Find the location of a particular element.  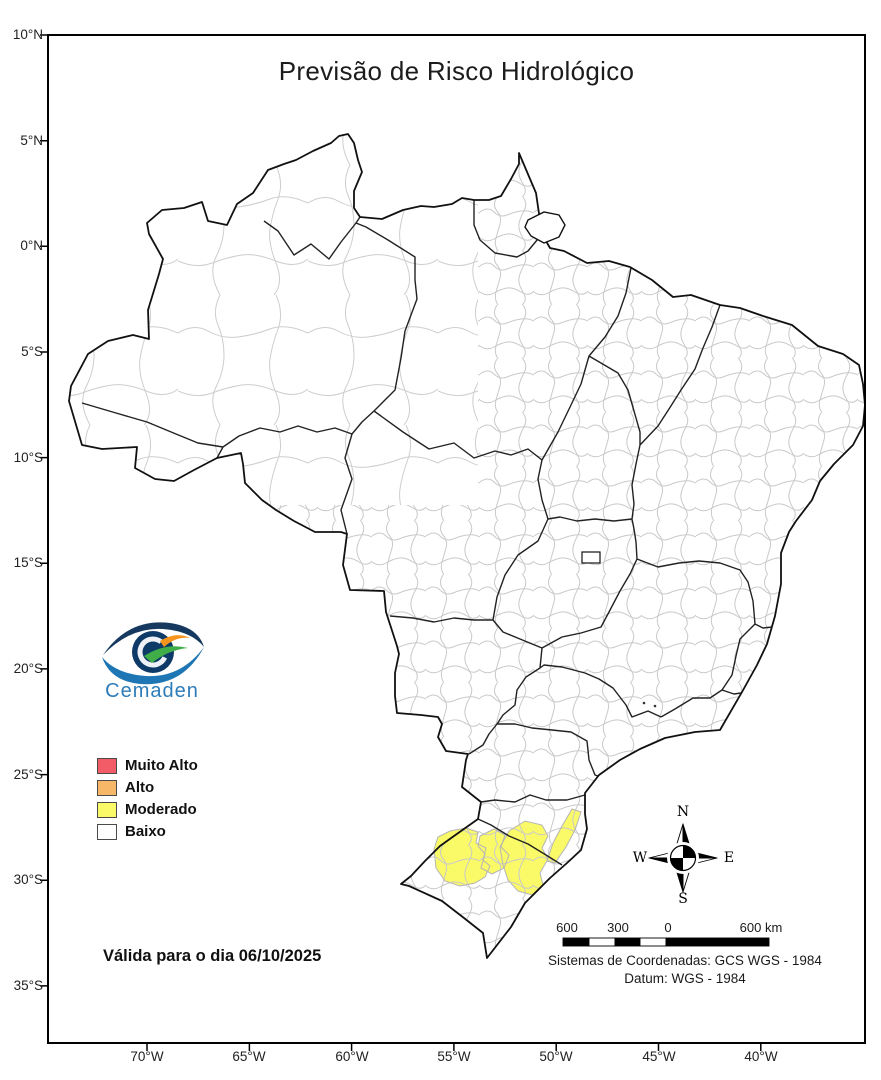

lat-label-15s: 15°S is located at coordinates (28, 562).